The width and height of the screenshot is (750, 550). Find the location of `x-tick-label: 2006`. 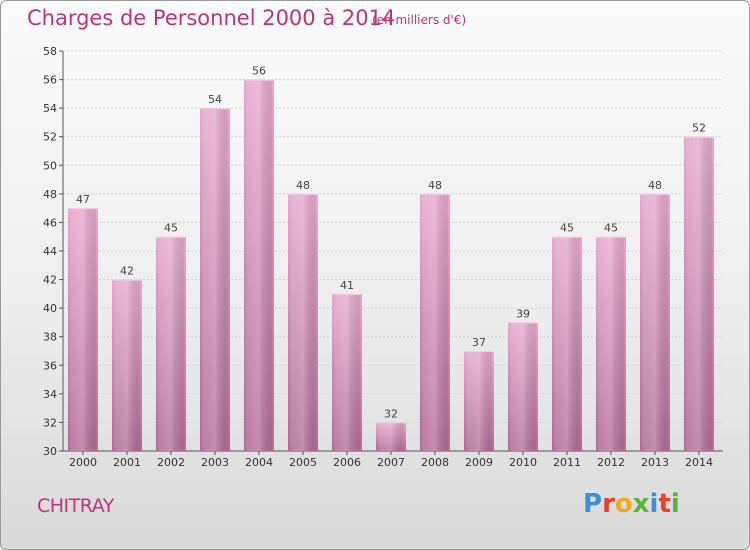

x-tick-label: 2006 is located at coordinates (347, 462).